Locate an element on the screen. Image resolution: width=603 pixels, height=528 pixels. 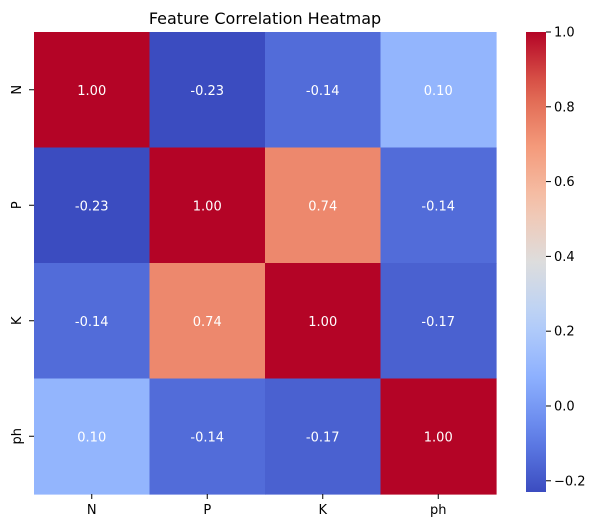
colorbar: −0.2 0.0 0.2 0.4 0.6 0.8 1.0 is located at coordinates (556, 259).